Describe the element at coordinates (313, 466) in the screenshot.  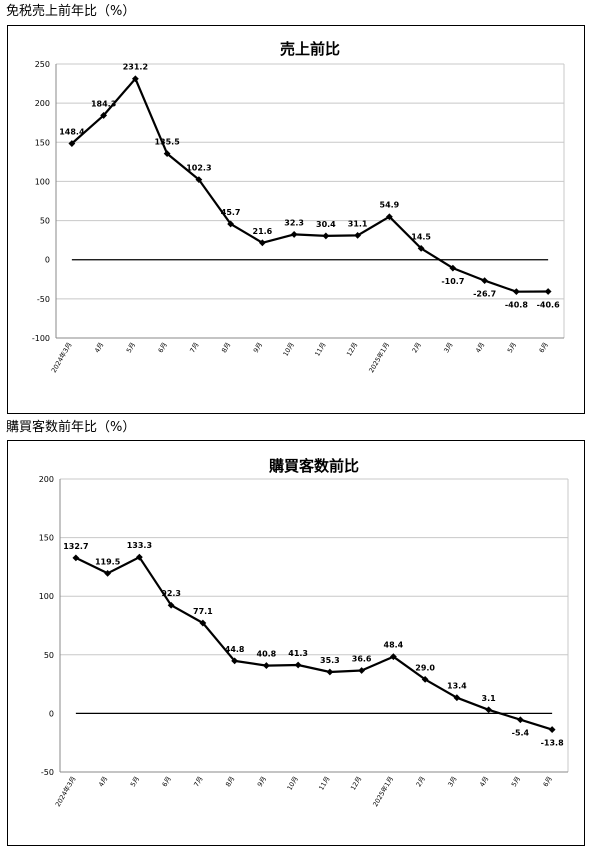
I see `chart-title: 購買客数前比` at that location.